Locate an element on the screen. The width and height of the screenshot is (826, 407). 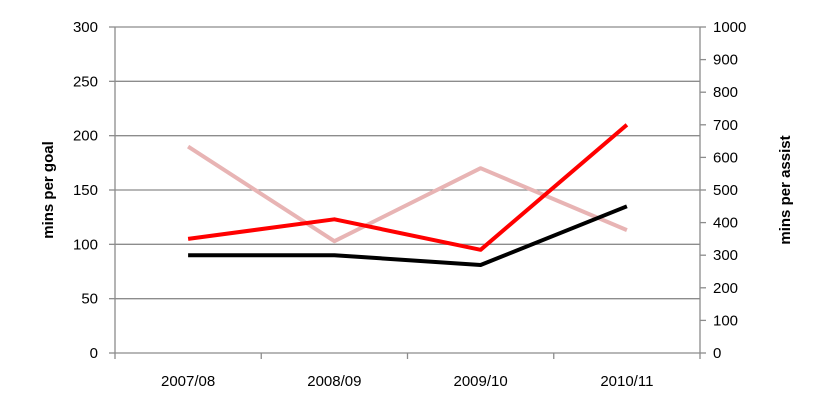
y-tick-label-right: 100 is located at coordinates (725, 320).